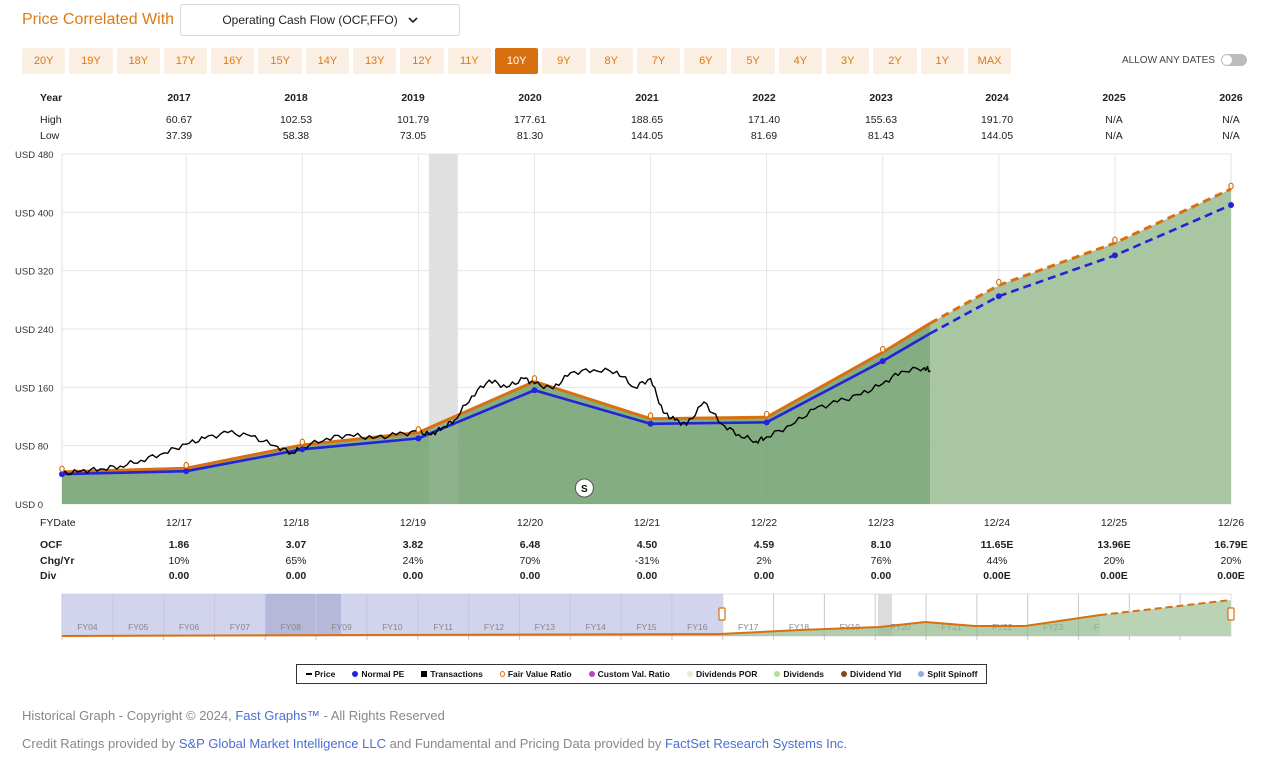  I want to click on range-button-12y: 12Y, so click(422, 61).